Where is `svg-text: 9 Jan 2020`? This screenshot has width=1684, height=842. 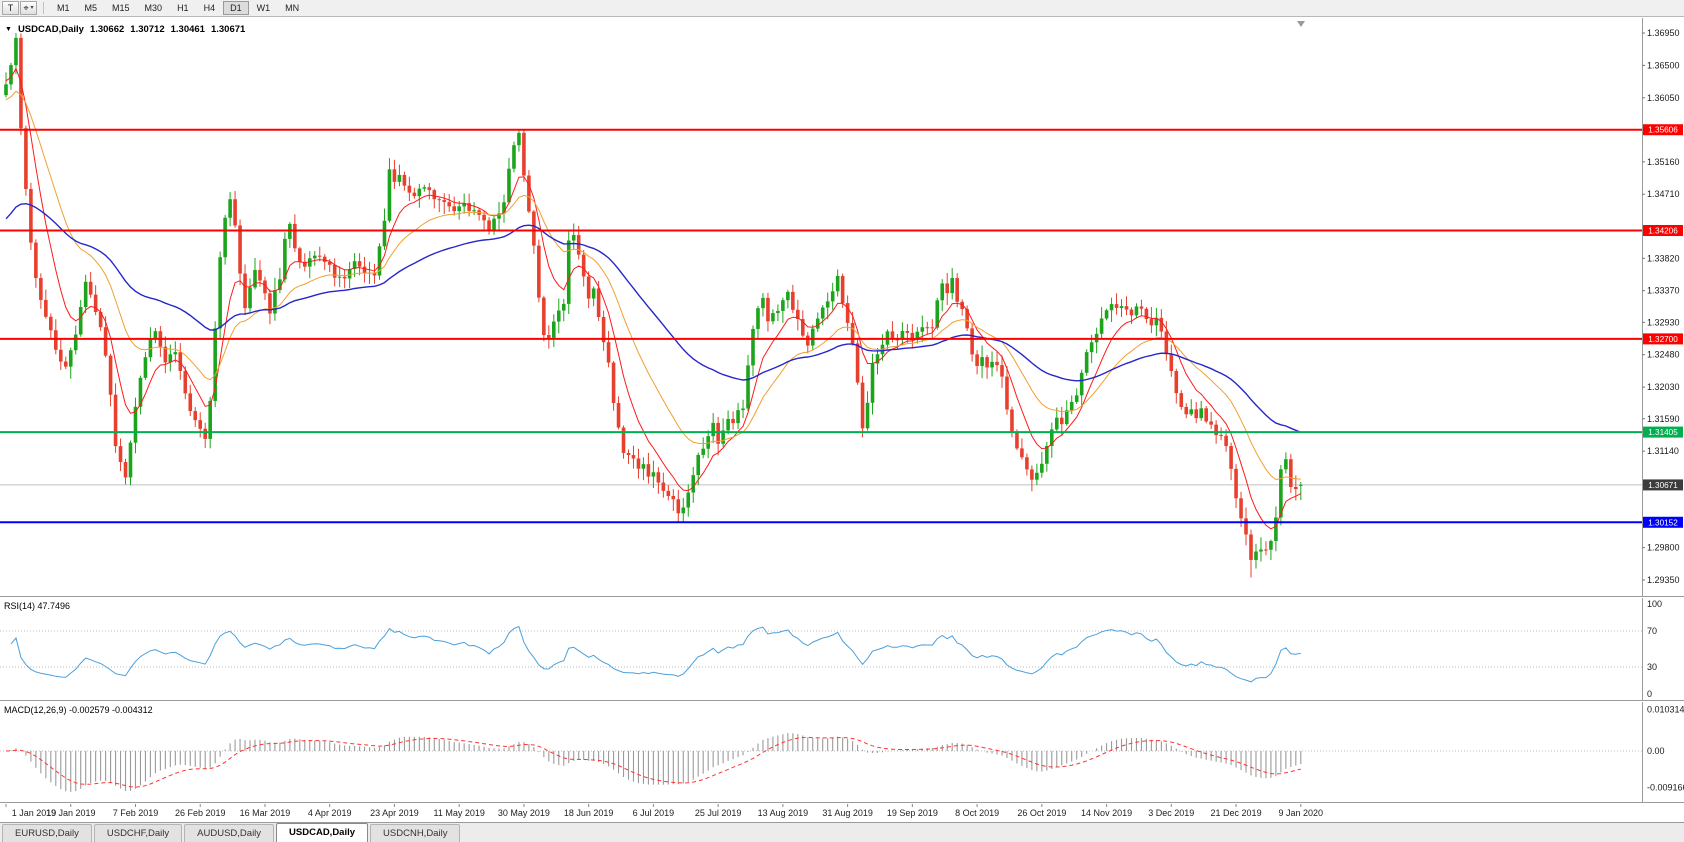
svg-text: 9 Jan 2020 is located at coordinates (1301, 813).